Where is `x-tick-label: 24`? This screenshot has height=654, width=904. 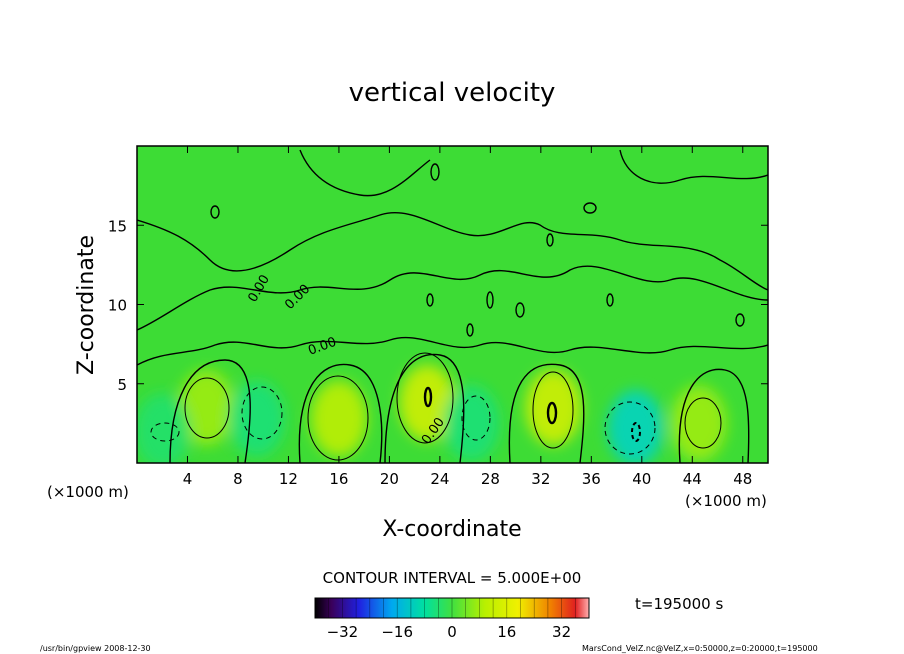
x-tick-label: 24 is located at coordinates (439, 479).